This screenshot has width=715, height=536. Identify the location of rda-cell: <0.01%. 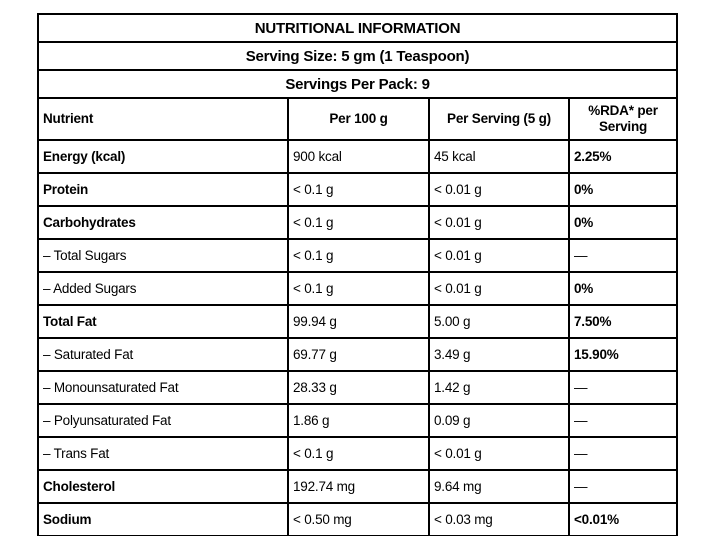
(623, 519).